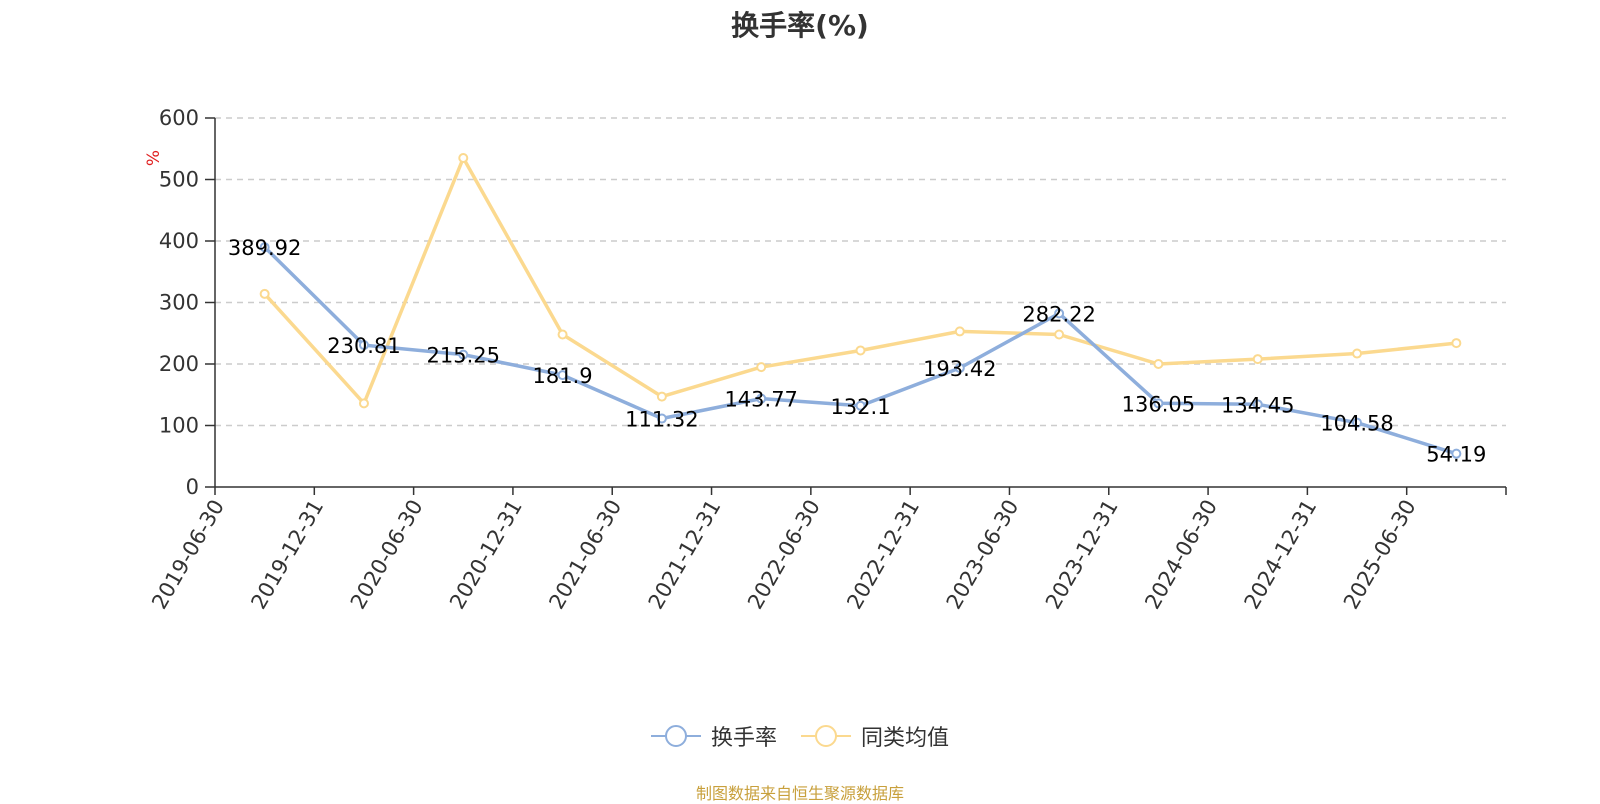 This screenshot has width=1600, height=804. I want to click on y-axis-label: %, so click(154, 158).